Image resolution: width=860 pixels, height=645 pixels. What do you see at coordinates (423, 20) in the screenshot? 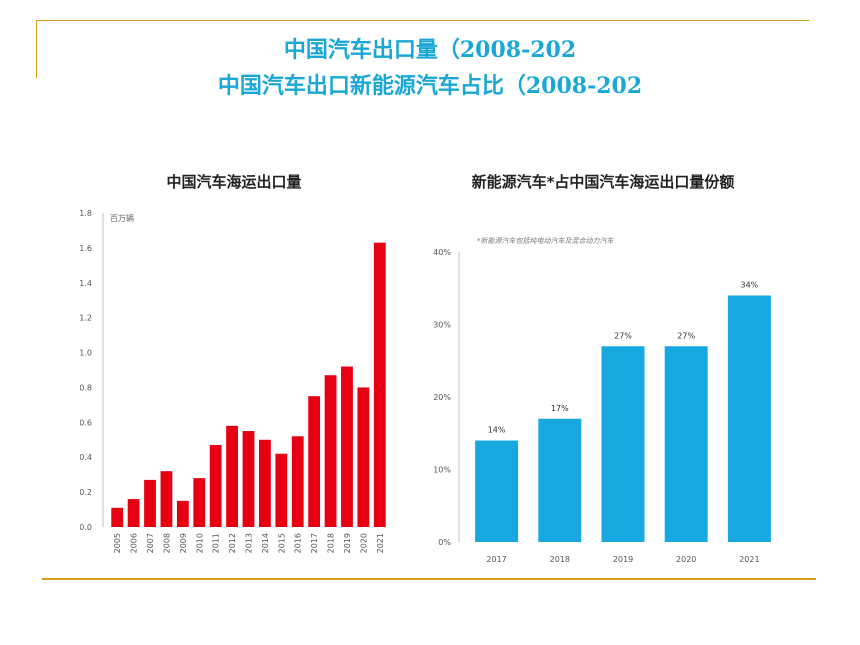
I see `top-rule` at bounding box center [423, 20].